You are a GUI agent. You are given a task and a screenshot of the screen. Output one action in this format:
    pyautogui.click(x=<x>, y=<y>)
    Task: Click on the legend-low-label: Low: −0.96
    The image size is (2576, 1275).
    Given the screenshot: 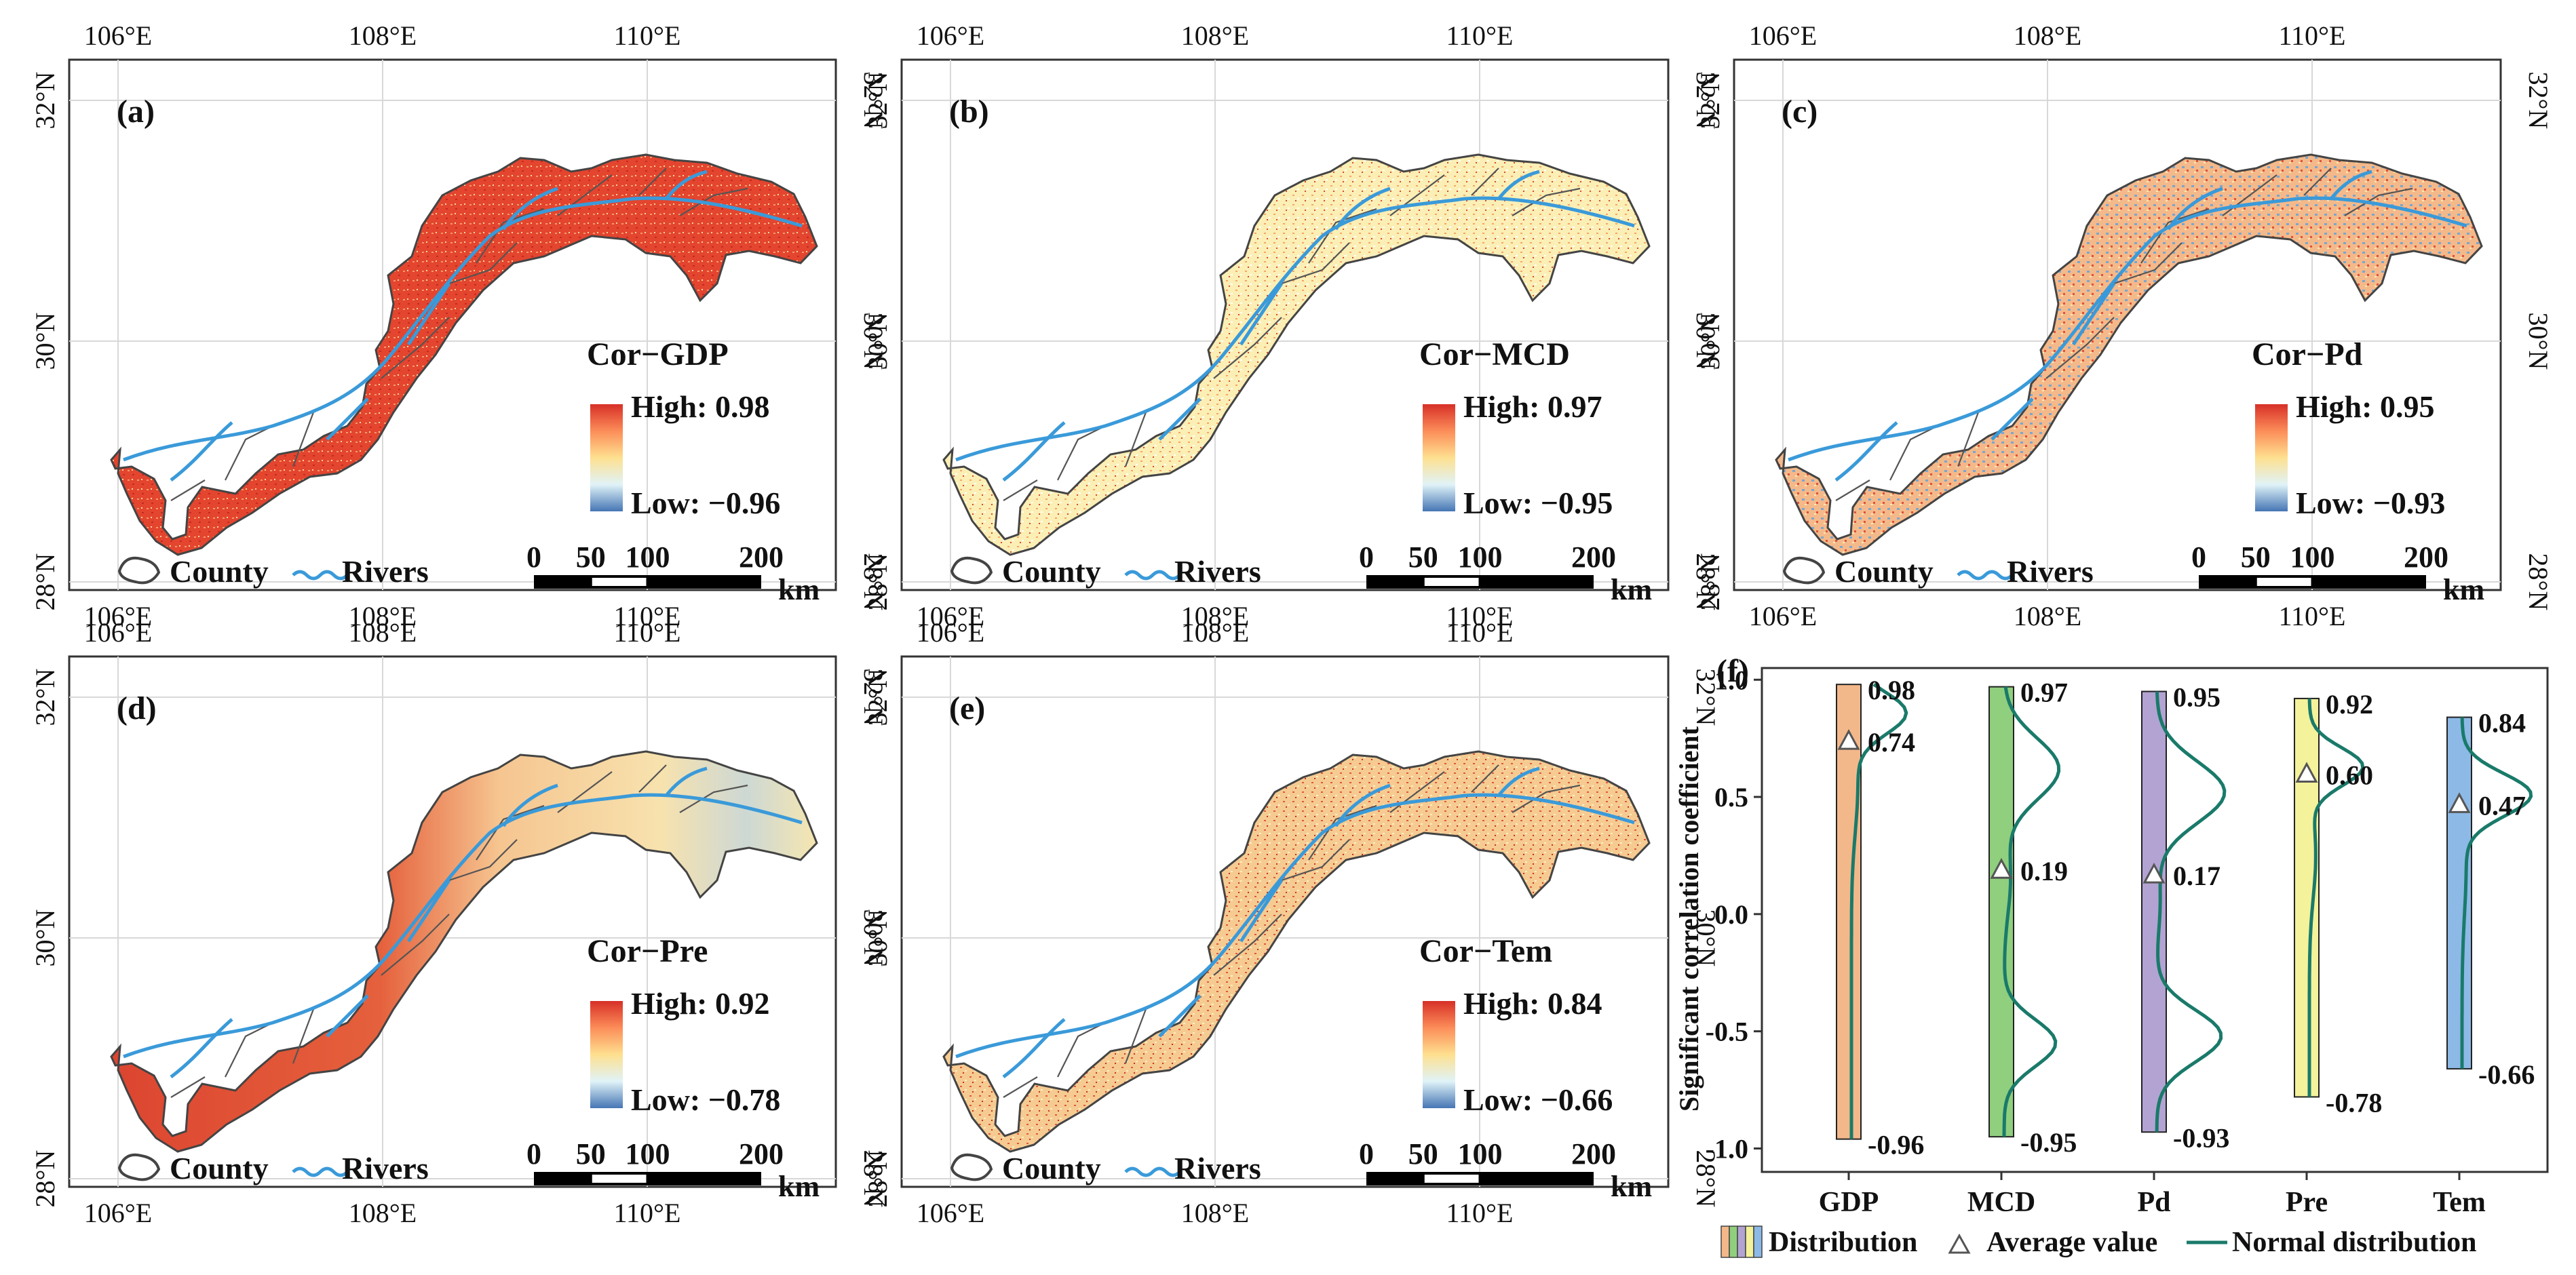 What is the action you would take?
    pyautogui.click(x=705, y=503)
    